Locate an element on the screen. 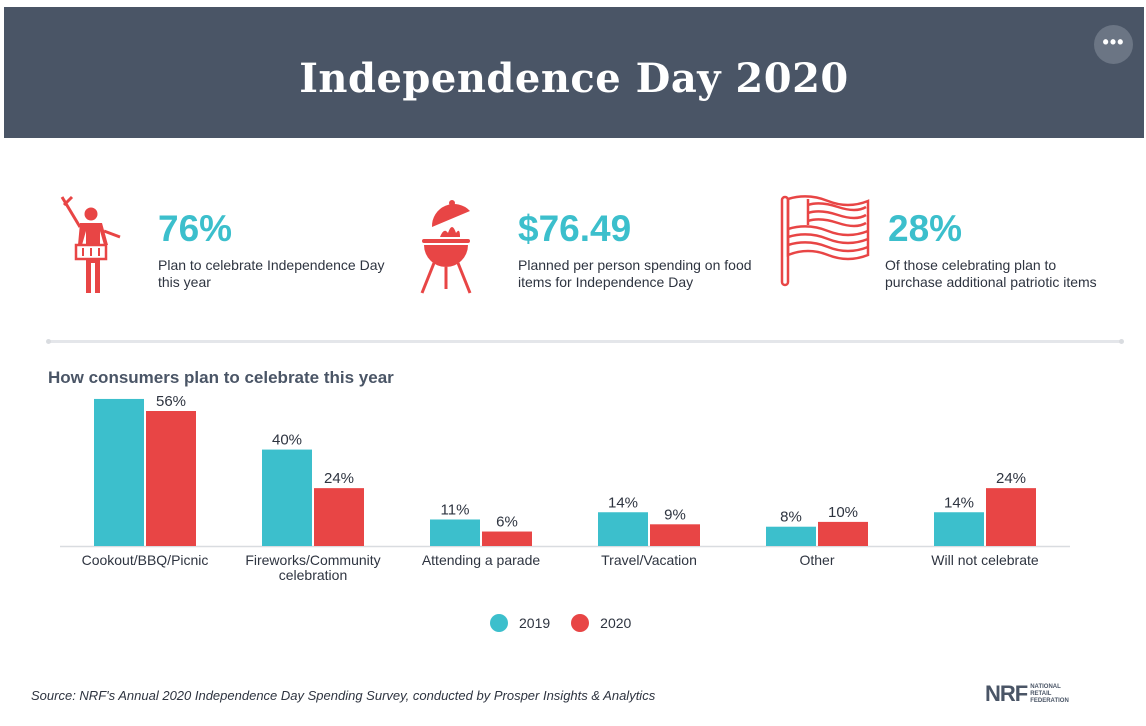 Image resolution: width=1146 pixels, height=726 pixels. legend-swatch-2019 is located at coordinates (499, 623).